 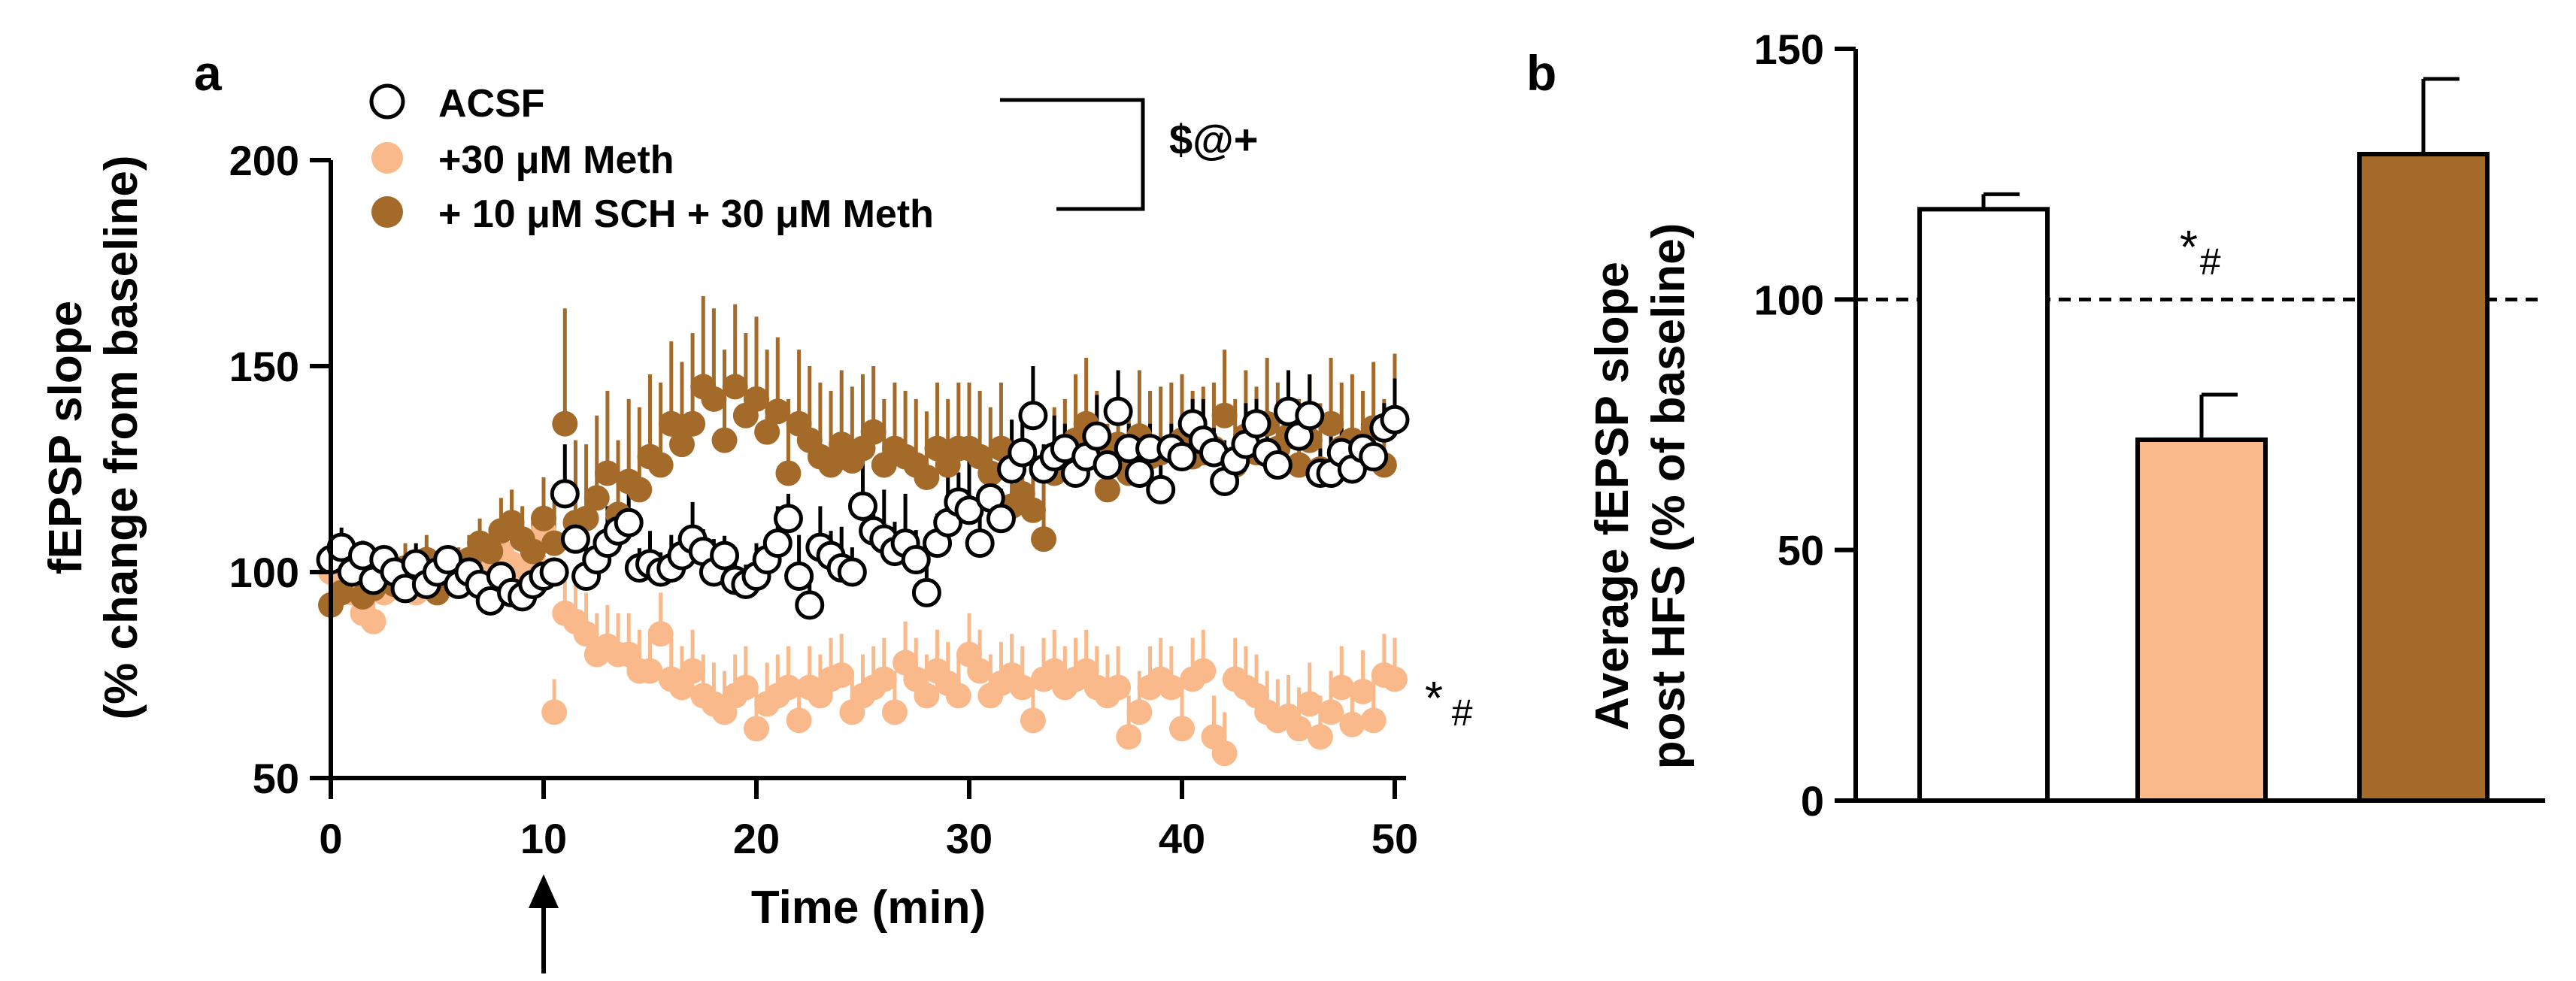 What do you see at coordinates (1669, 496) in the screenshot?
I see `panel-b-ylabel-line2: post HFS (% of baseline)` at bounding box center [1669, 496].